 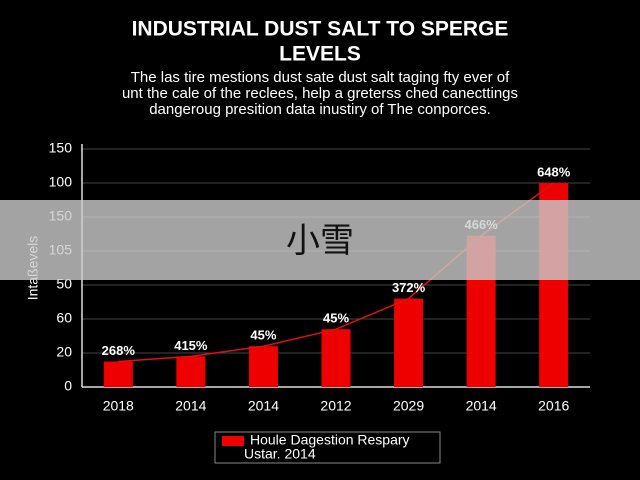 I want to click on legend-box, so click(x=327, y=447).